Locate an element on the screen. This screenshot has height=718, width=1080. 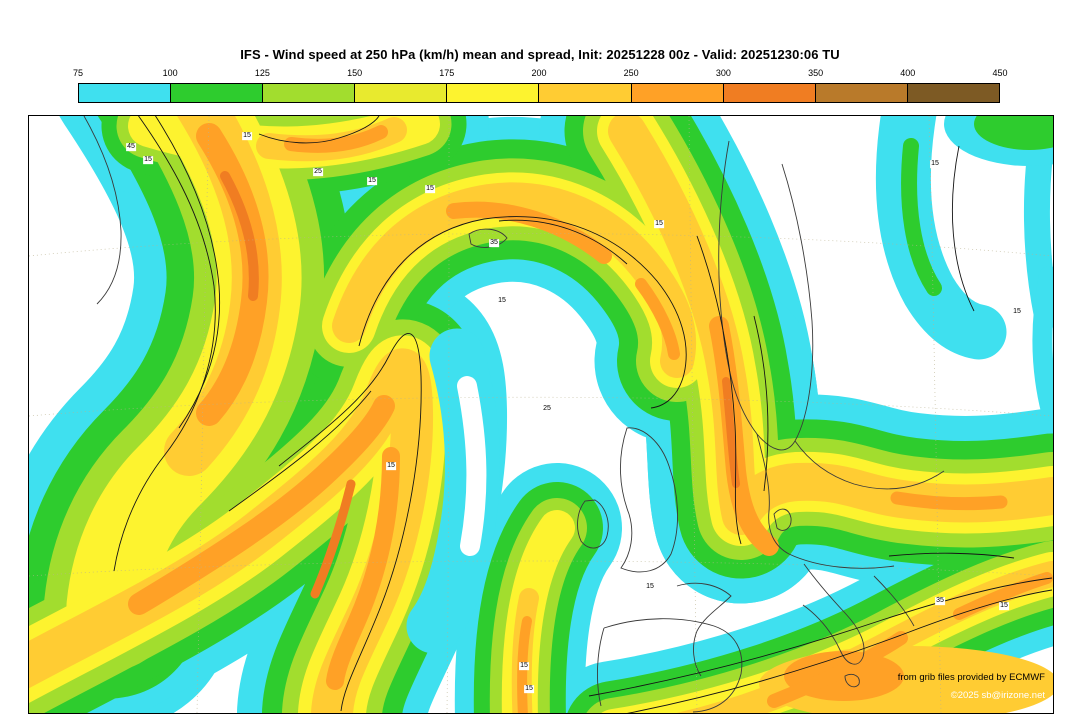
colorbar-tick: 300 is located at coordinates (723, 73).